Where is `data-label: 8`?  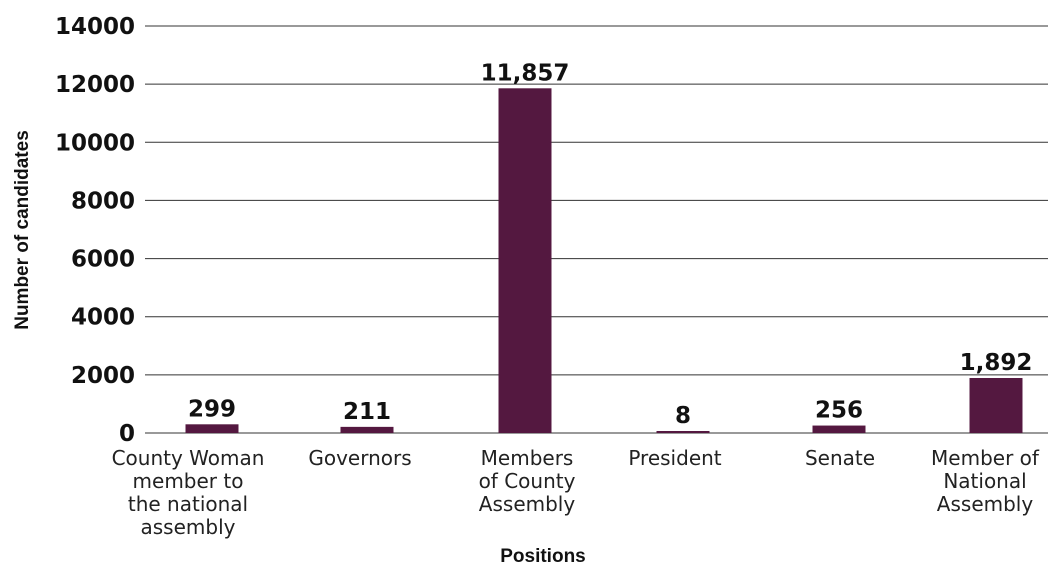 data-label: 8 is located at coordinates (683, 416).